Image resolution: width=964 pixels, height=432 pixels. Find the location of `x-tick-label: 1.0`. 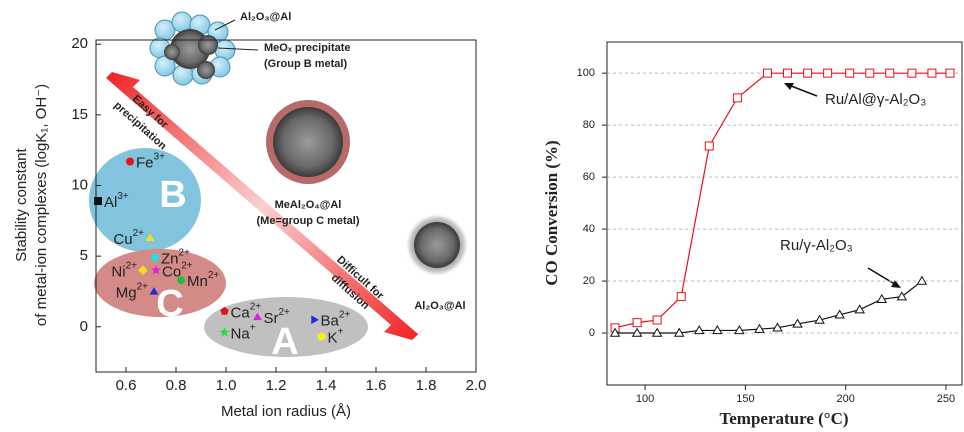

x-tick-label: 1.0 is located at coordinates (226, 385).